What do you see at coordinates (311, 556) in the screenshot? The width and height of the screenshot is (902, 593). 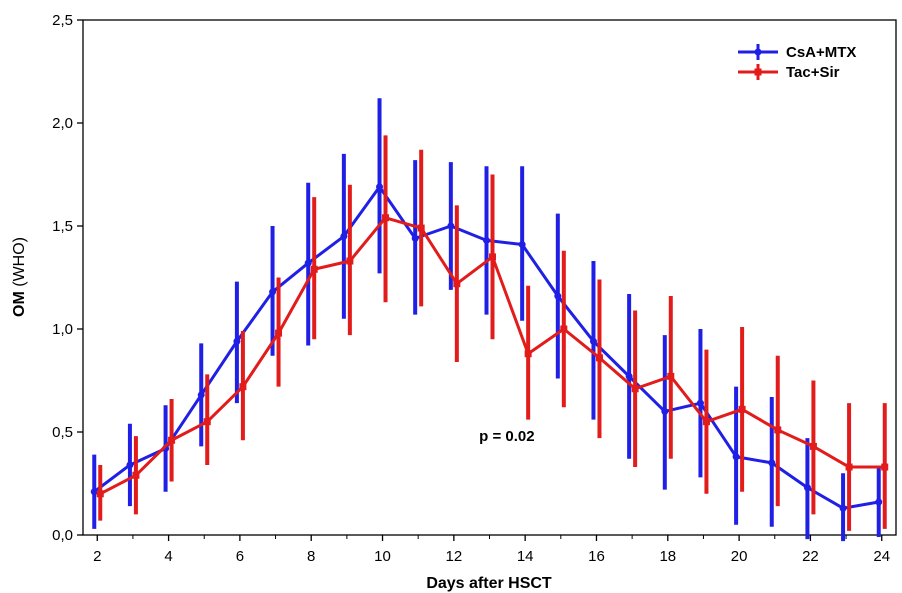 I see `x-tick-label: 8` at bounding box center [311, 556].